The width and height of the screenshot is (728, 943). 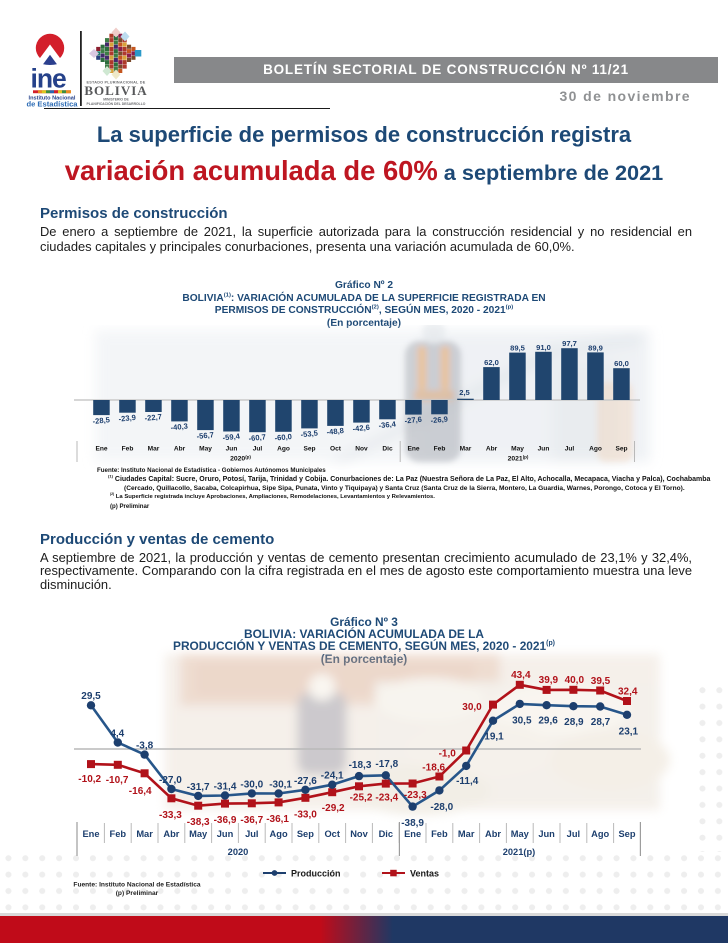 What do you see at coordinates (91, 696) in the screenshot?
I see `svg-text: 29,5` at bounding box center [91, 696].